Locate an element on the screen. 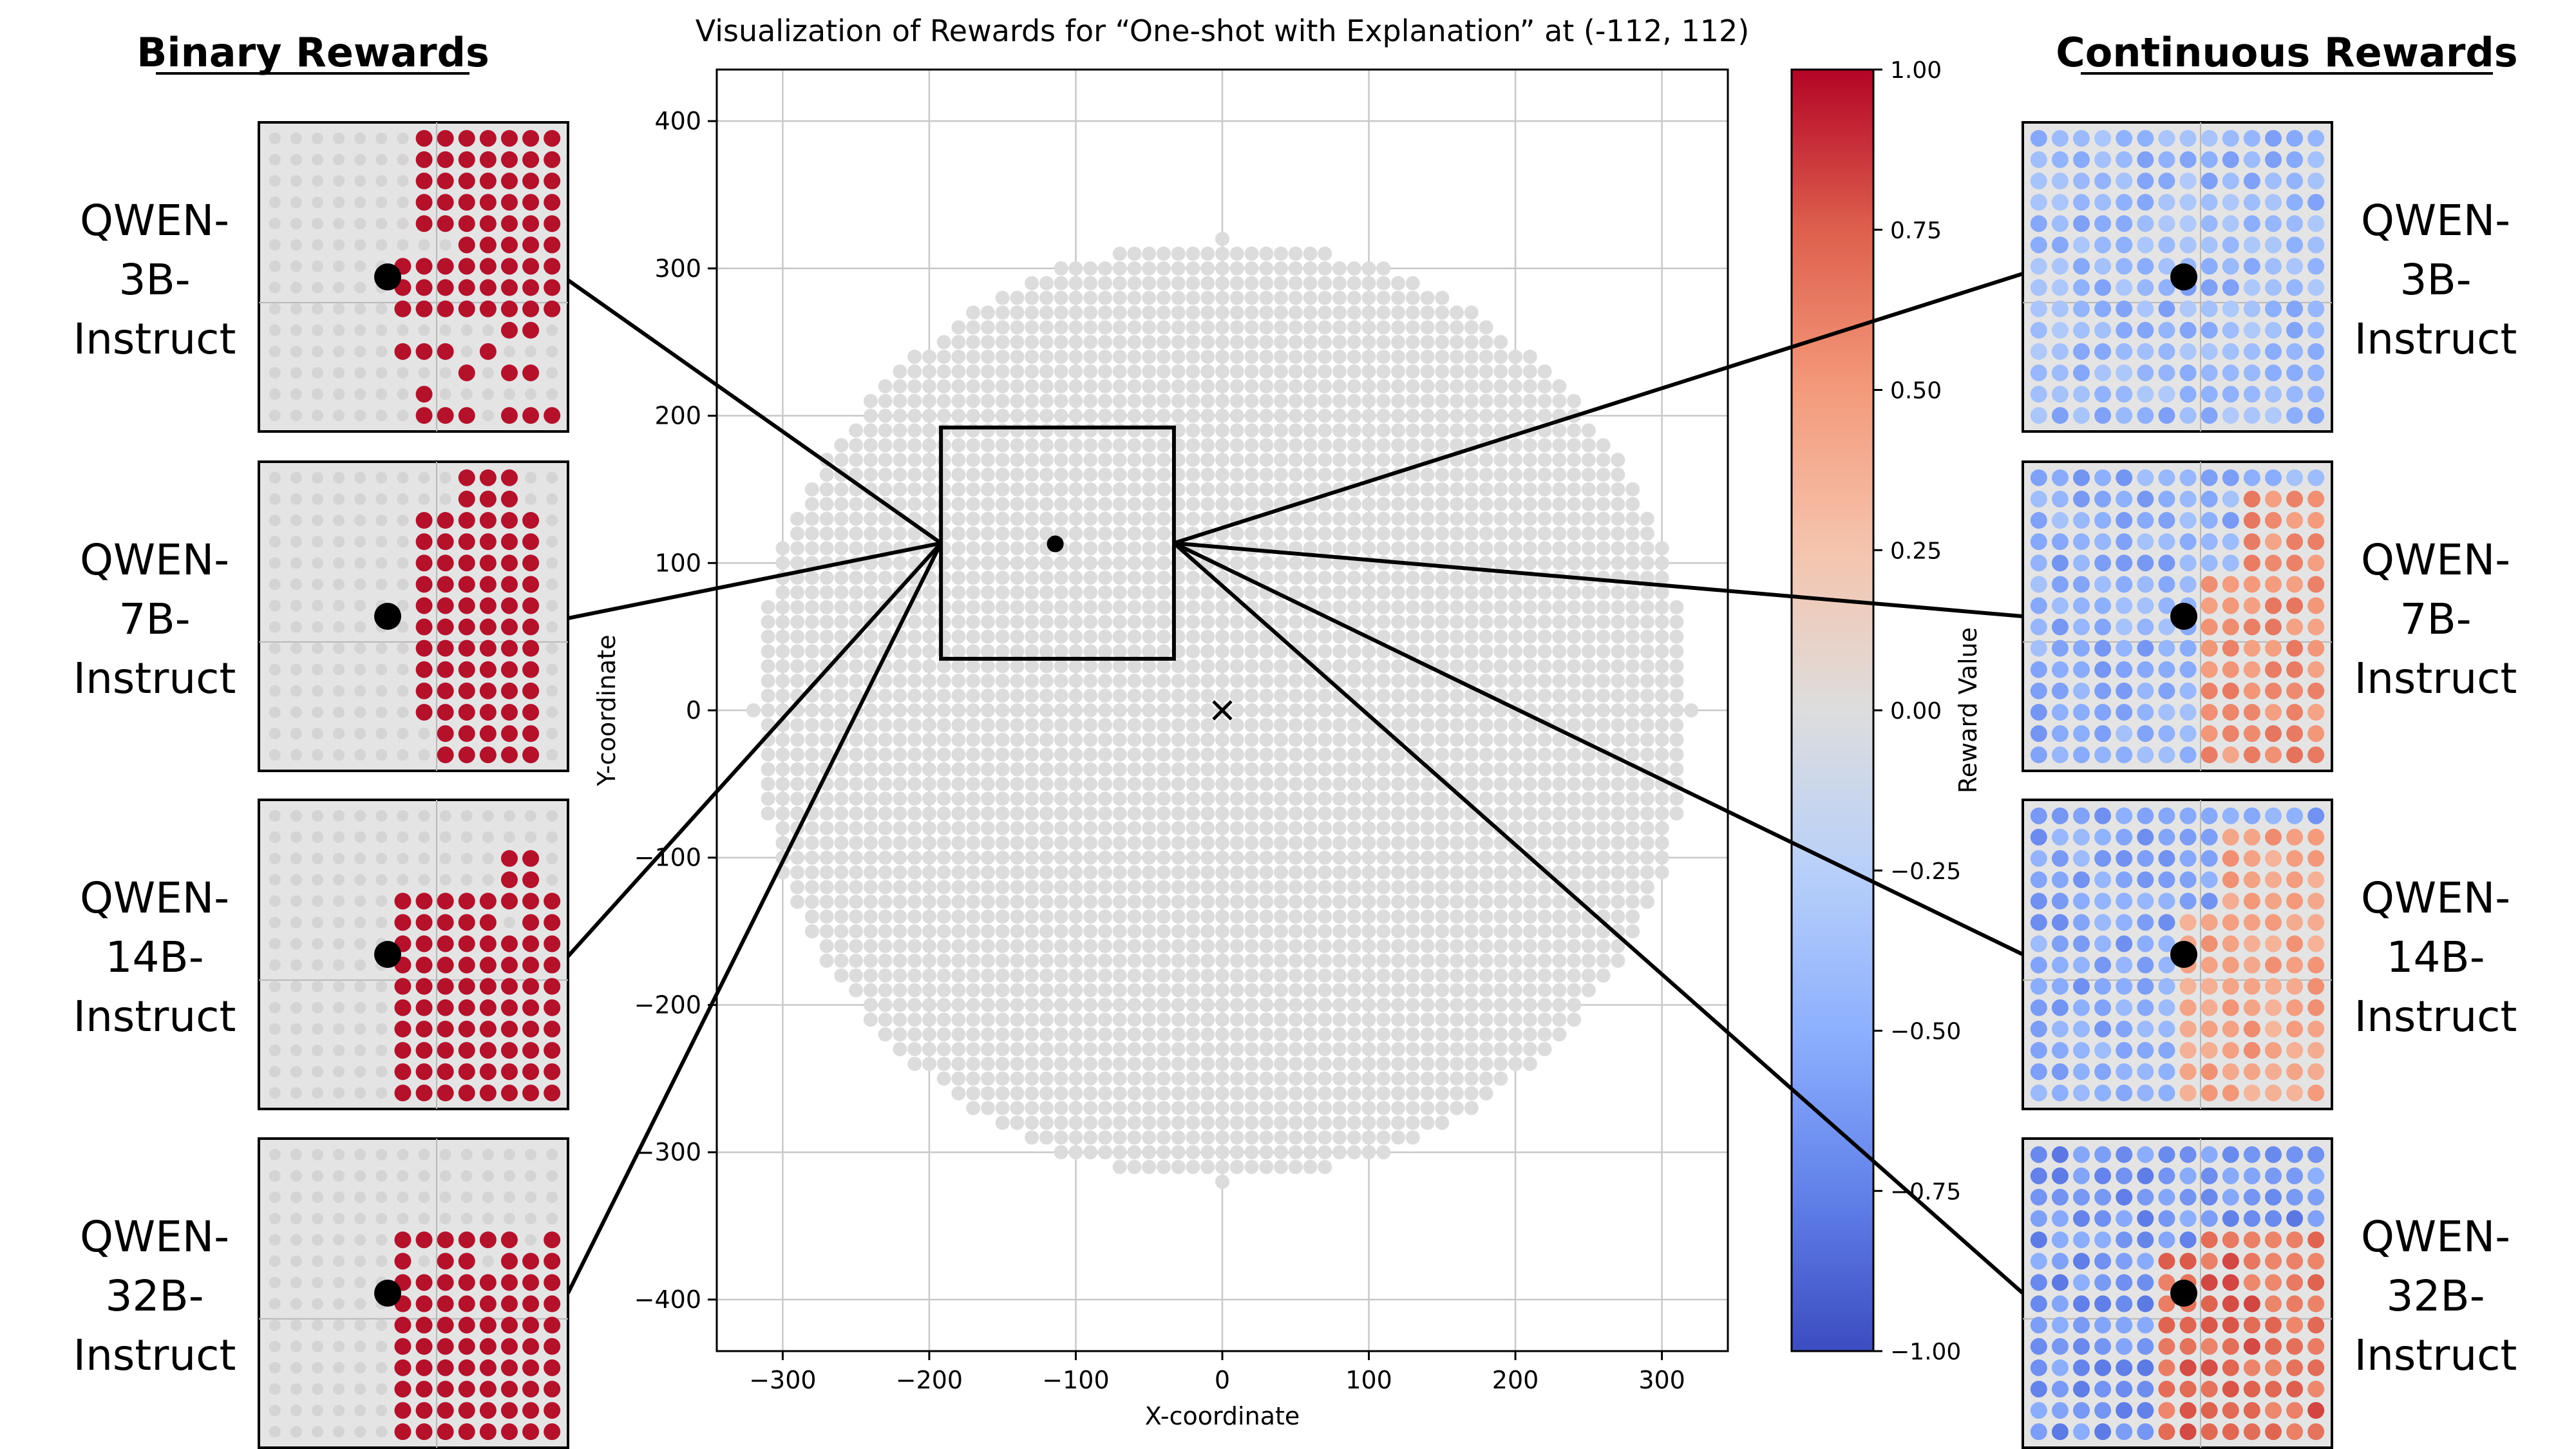 The height and width of the screenshot is (1449, 2576). binary-panel is located at coordinates (414, 277).